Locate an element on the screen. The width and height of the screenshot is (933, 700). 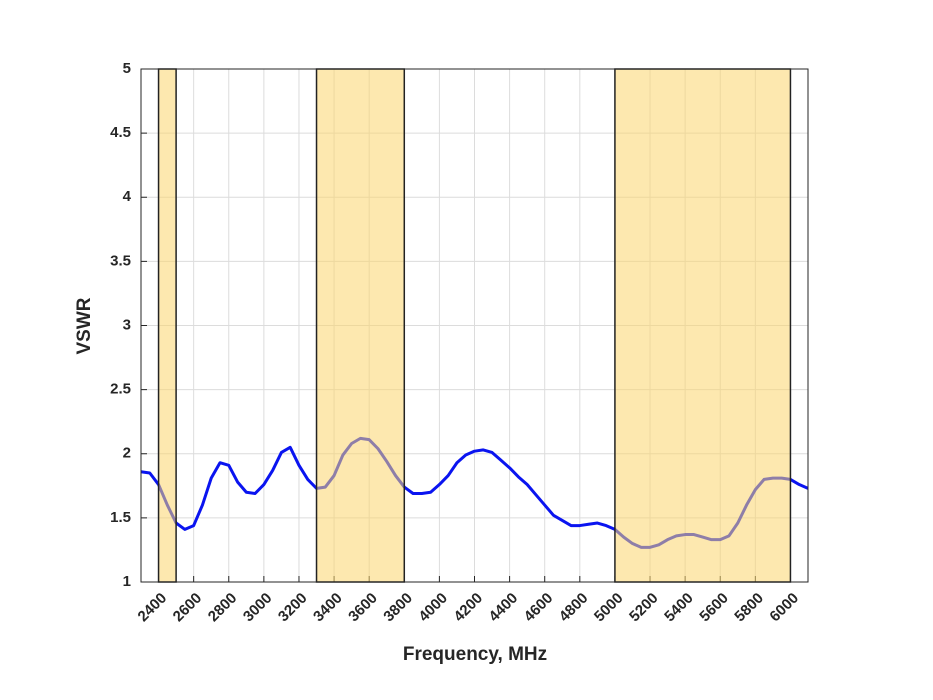
y-tick-label: 1.5 is located at coordinates (120, 517).